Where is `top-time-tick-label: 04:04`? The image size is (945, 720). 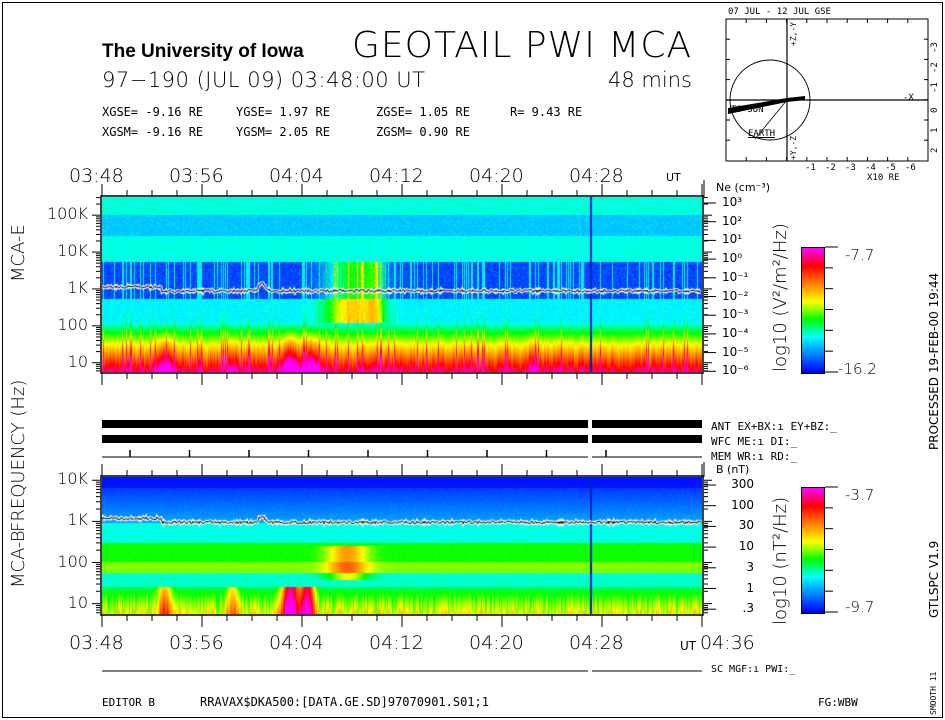 top-time-tick-label: 04:04 is located at coordinates (296, 176).